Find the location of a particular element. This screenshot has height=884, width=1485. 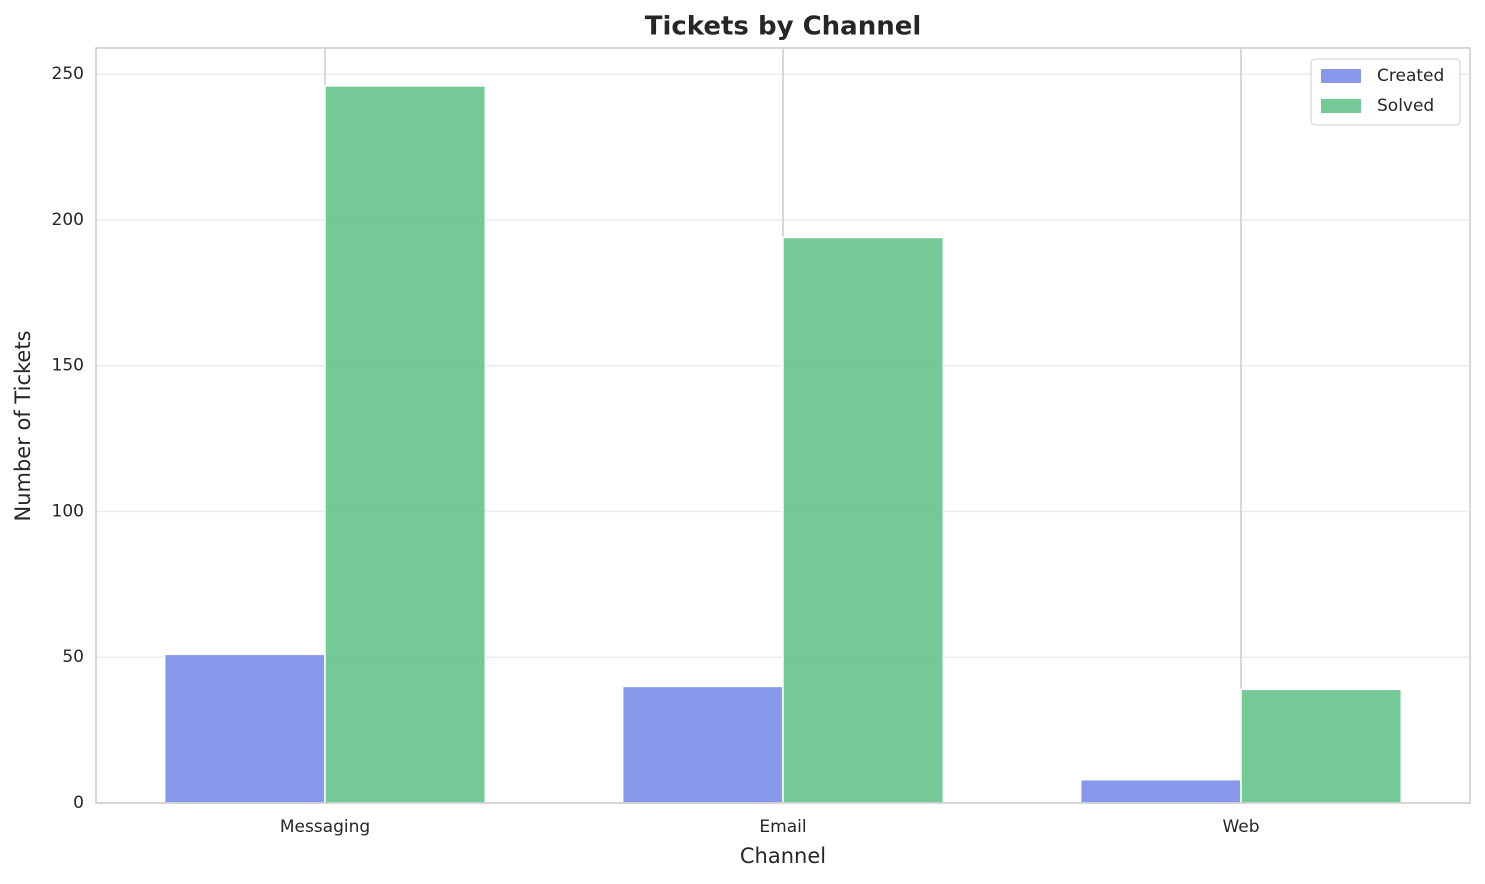

y-axis-label: Number of Tickets is located at coordinates (23, 425).